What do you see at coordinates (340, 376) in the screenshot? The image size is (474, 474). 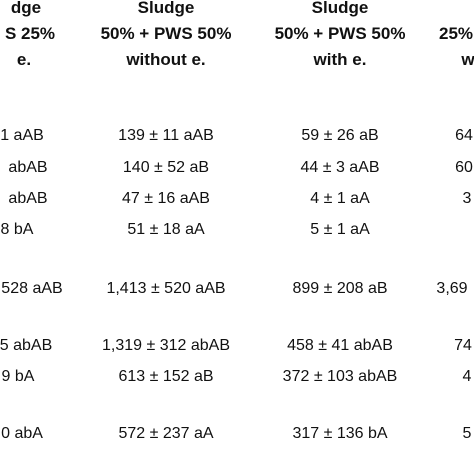 I see `table-cell: 372 ± 103 abAB` at bounding box center [340, 376].